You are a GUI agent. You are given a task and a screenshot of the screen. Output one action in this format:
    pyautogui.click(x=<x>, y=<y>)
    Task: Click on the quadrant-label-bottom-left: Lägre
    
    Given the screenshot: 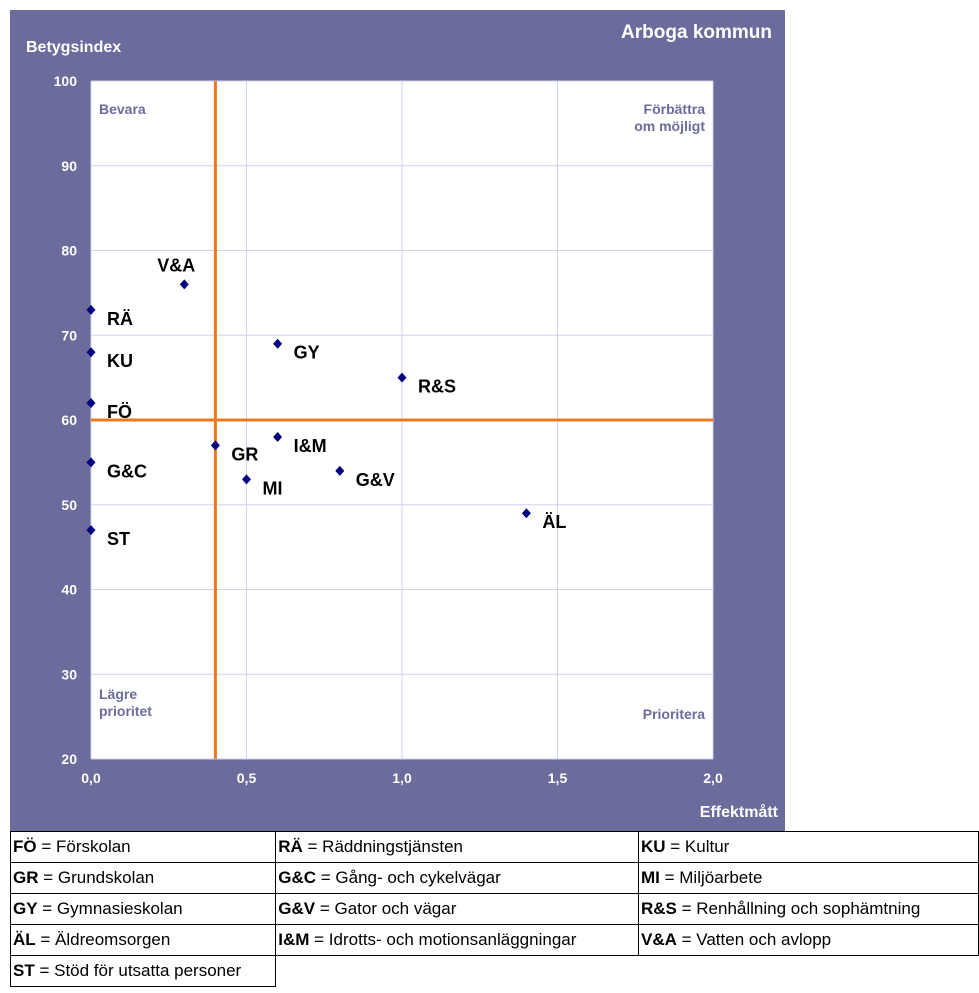 What is the action you would take?
    pyautogui.click(x=118, y=694)
    